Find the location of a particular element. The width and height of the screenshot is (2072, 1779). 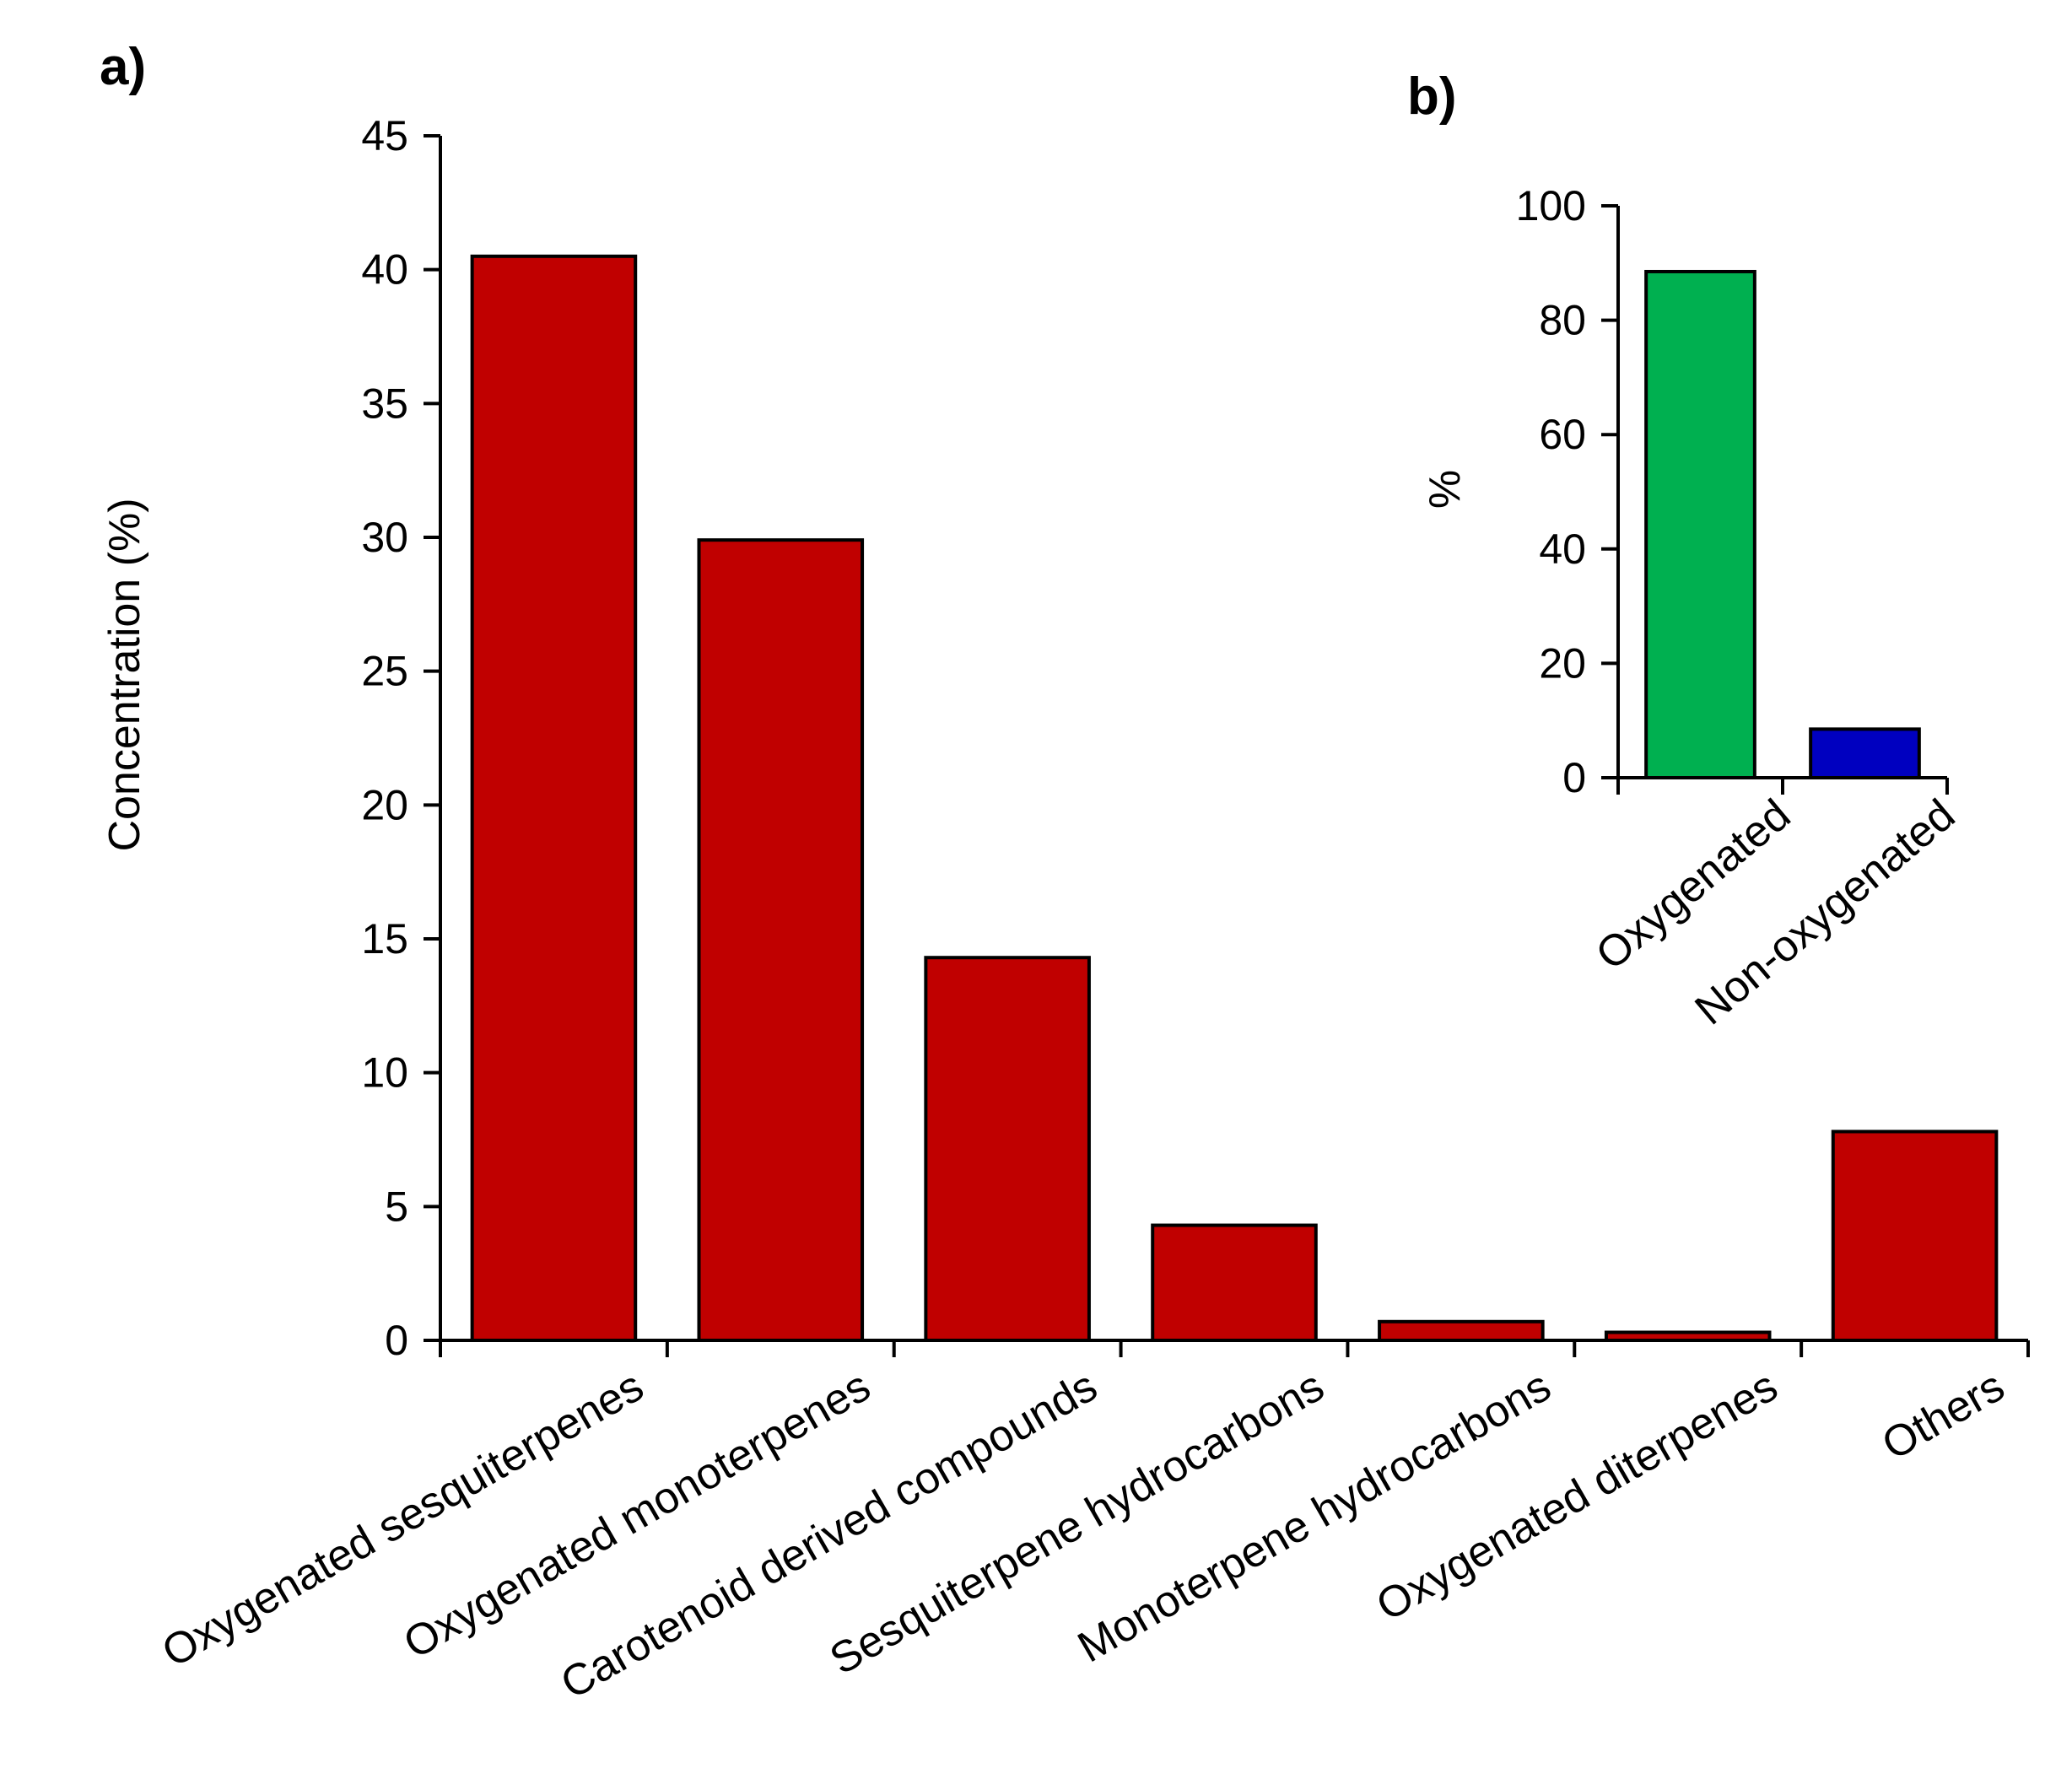

b-y-tick-label: 60 is located at coordinates (1562, 434).